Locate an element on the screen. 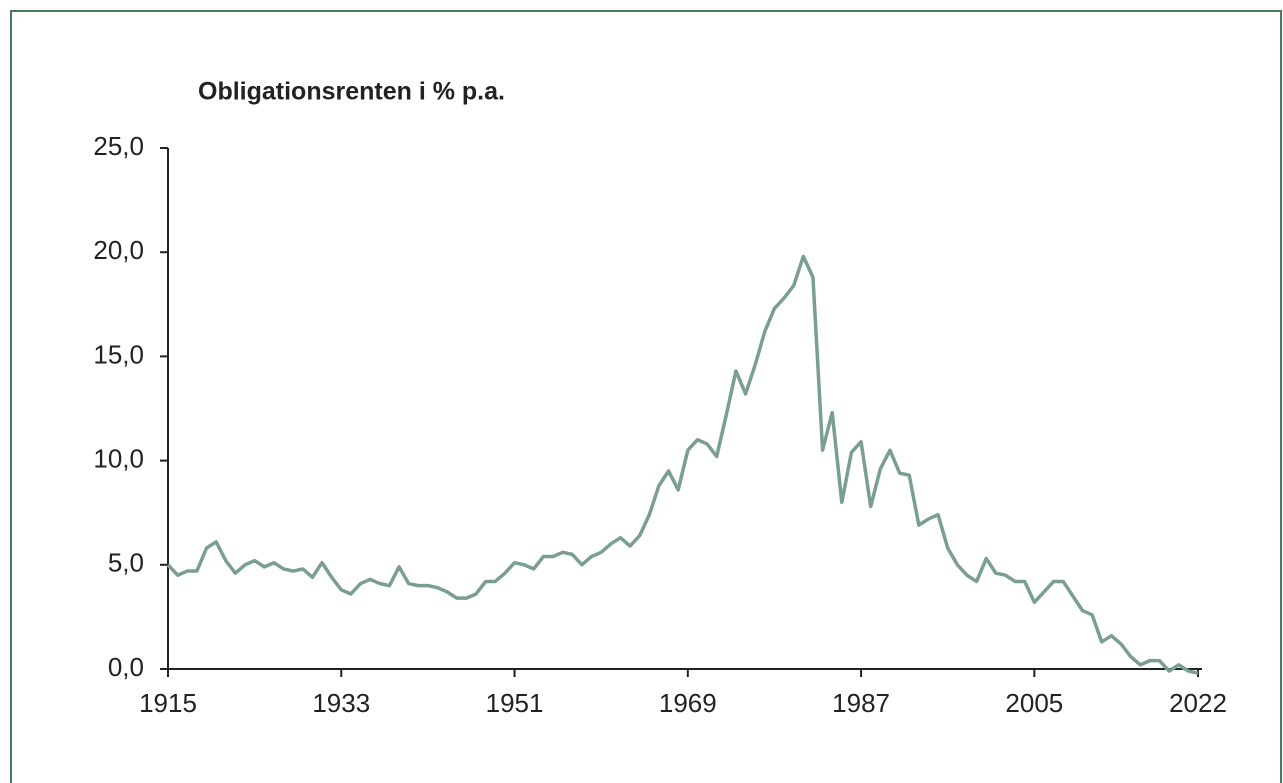 The height and width of the screenshot is (783, 1283). y-tick-label: 5,0 is located at coordinates (126, 563).